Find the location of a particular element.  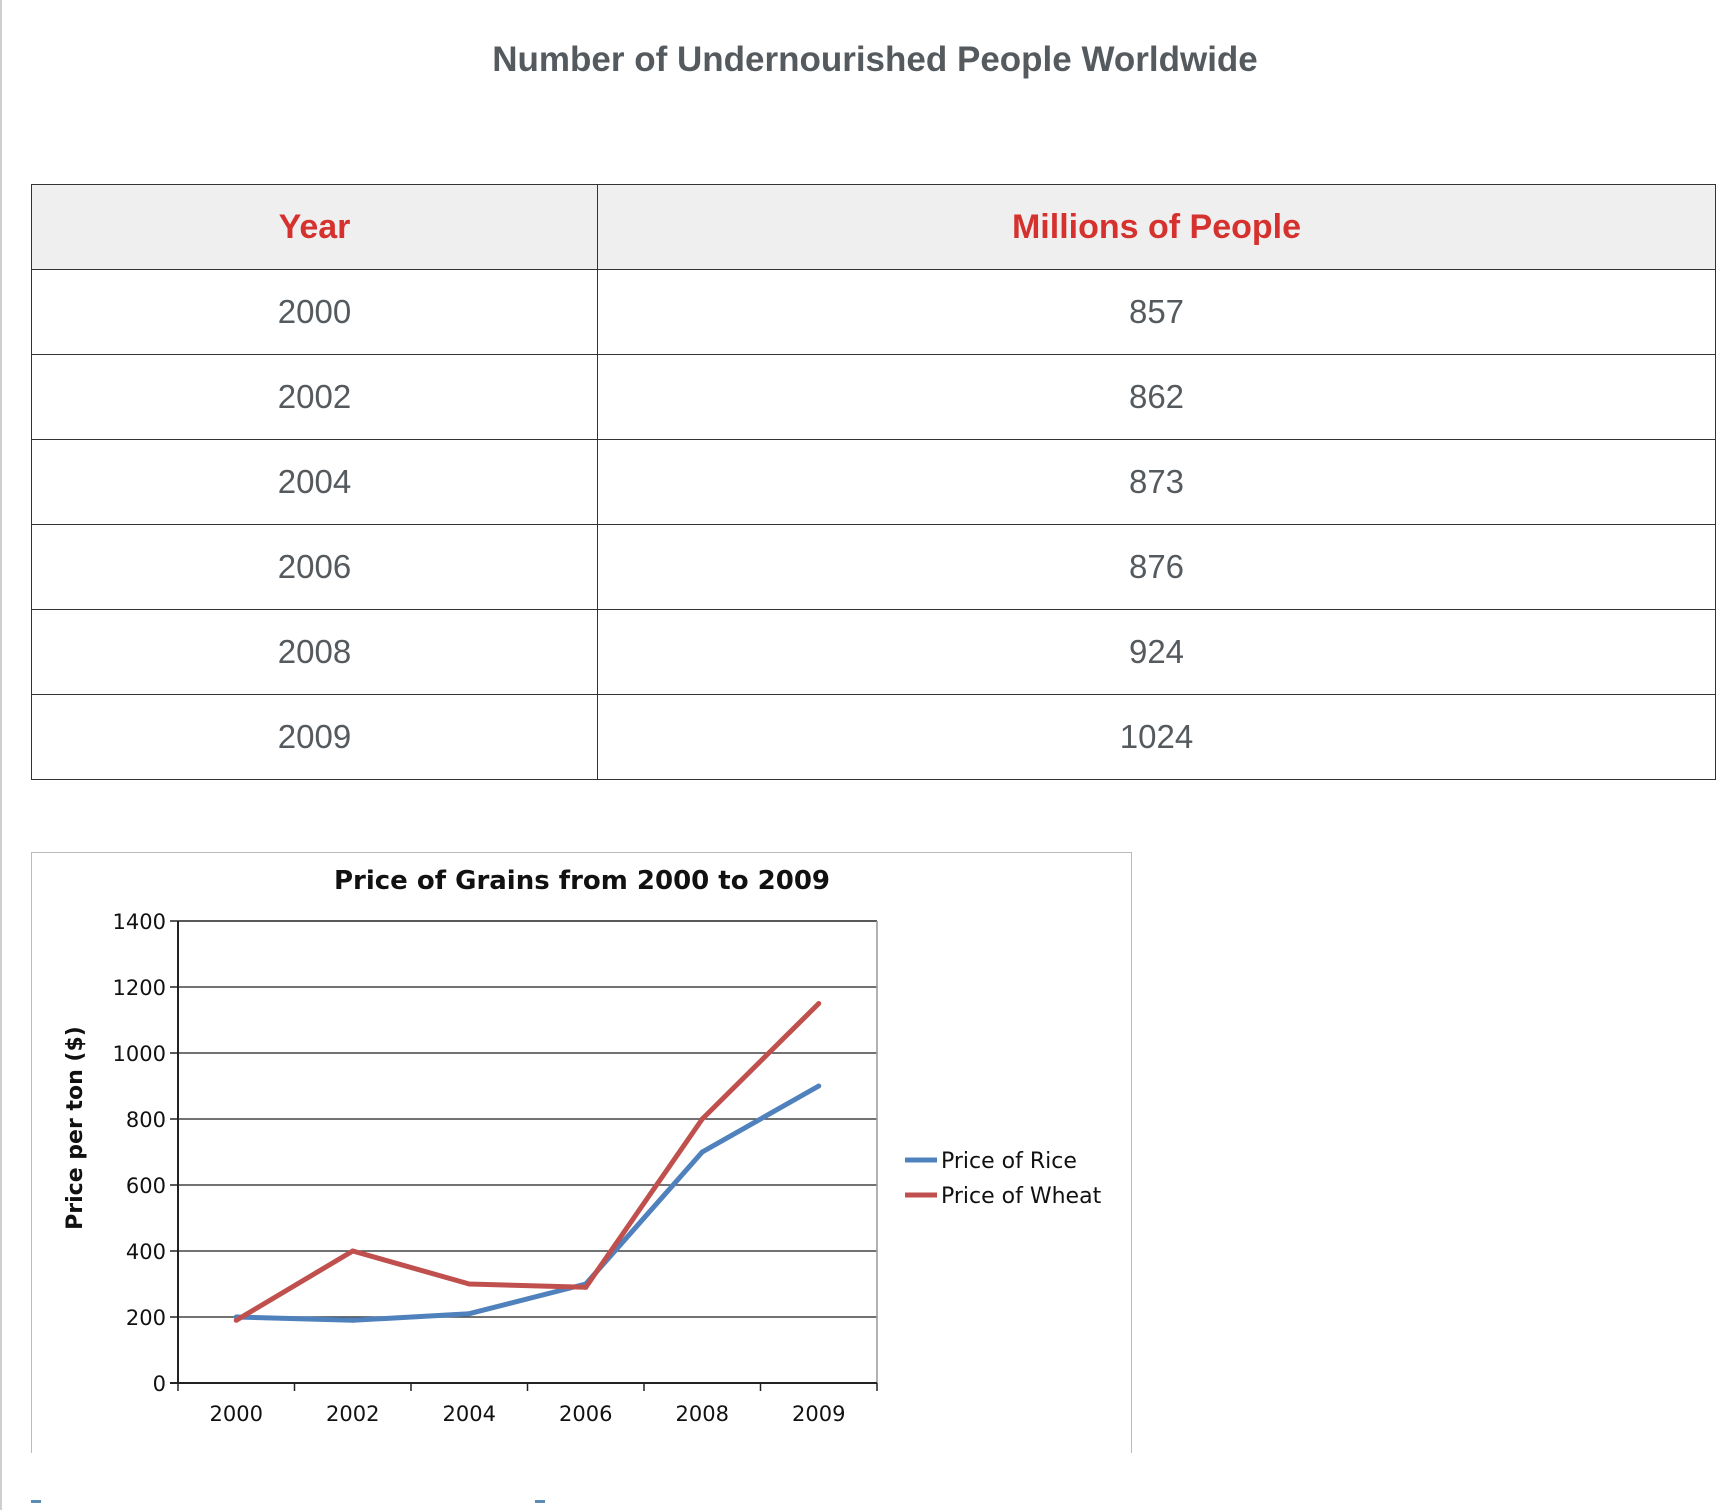

series-lines is located at coordinates (527, 1162).